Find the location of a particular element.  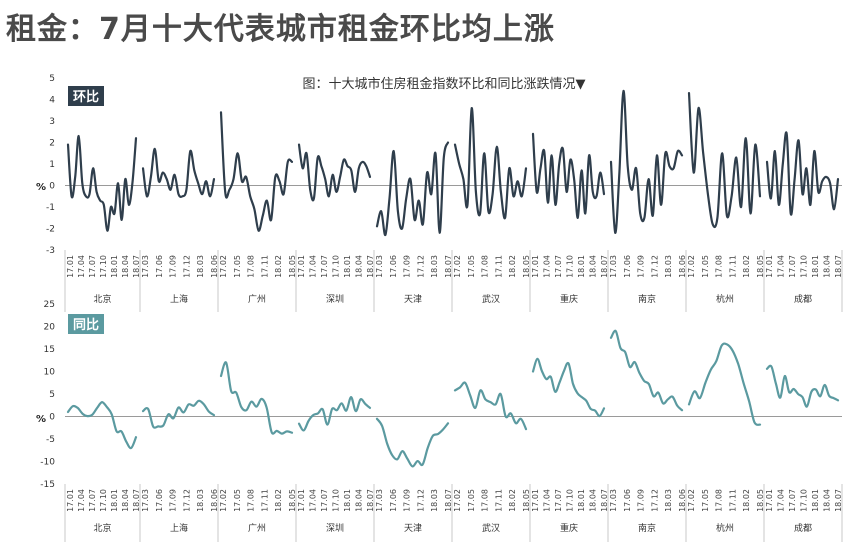

y-unit-label: % is located at coordinates (41, 187).